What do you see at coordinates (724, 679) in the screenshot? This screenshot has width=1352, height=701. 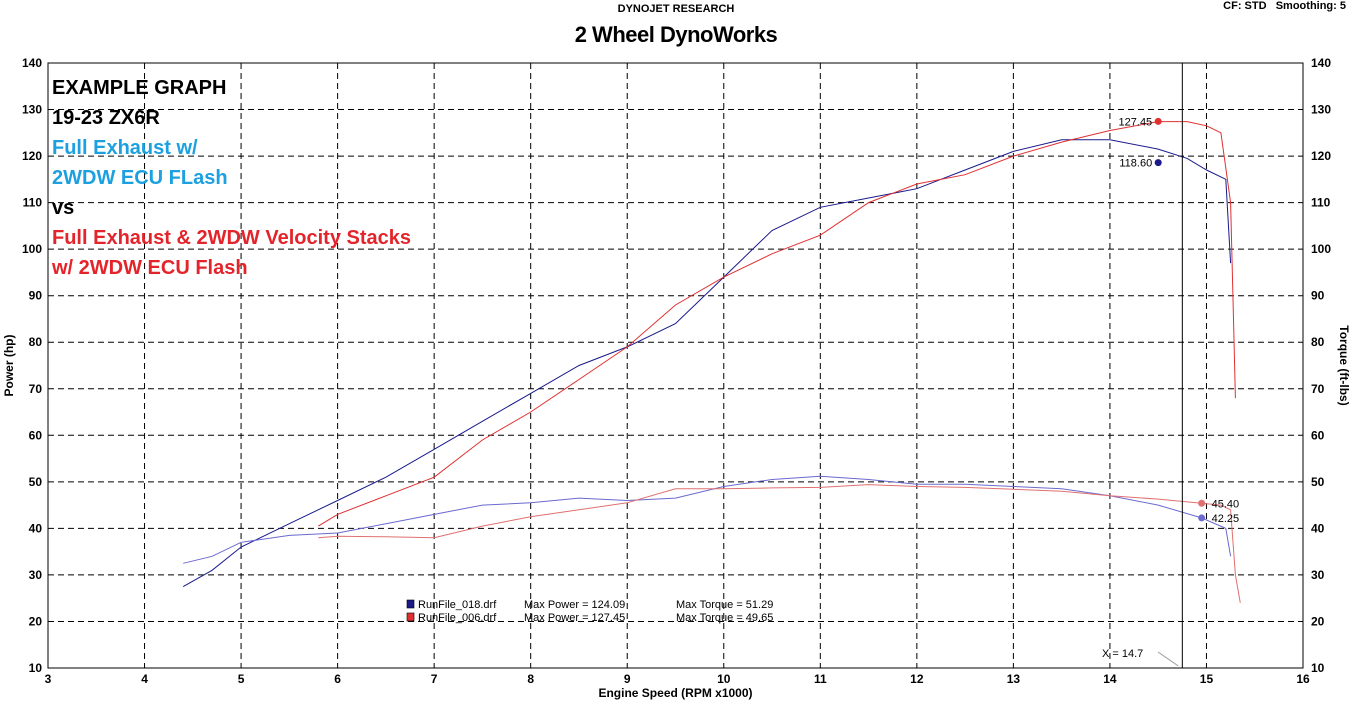 I see `x-tick-label: 10` at bounding box center [724, 679].